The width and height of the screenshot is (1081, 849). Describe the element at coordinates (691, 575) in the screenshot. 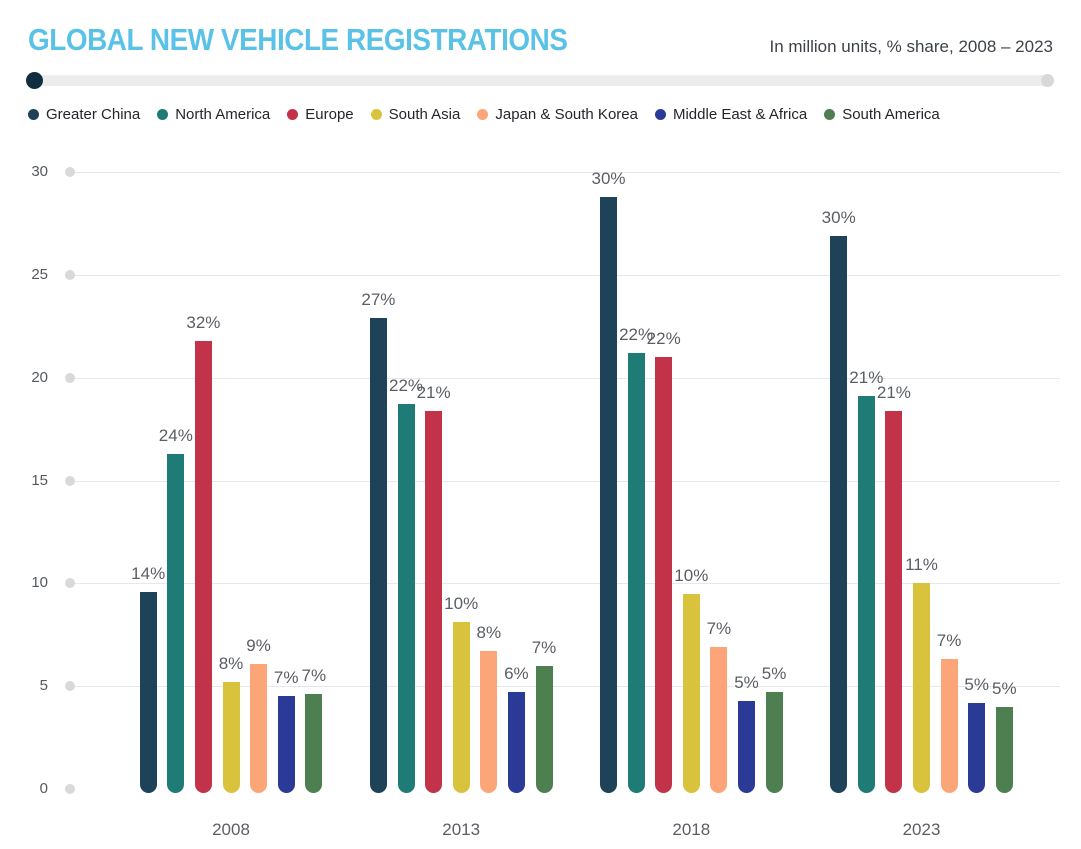

I see `bar-share-label-south-asia-2018: 10%` at that location.